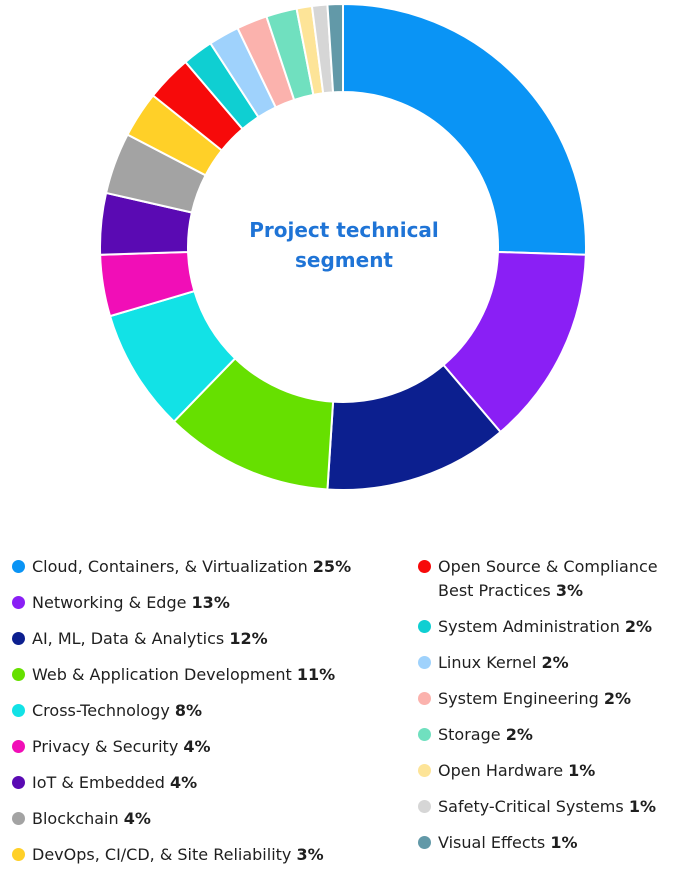 This screenshot has width=691, height=887. What do you see at coordinates (212, 747) in the screenshot?
I see `legend-item: Privacy & Security 4%` at bounding box center [212, 747].